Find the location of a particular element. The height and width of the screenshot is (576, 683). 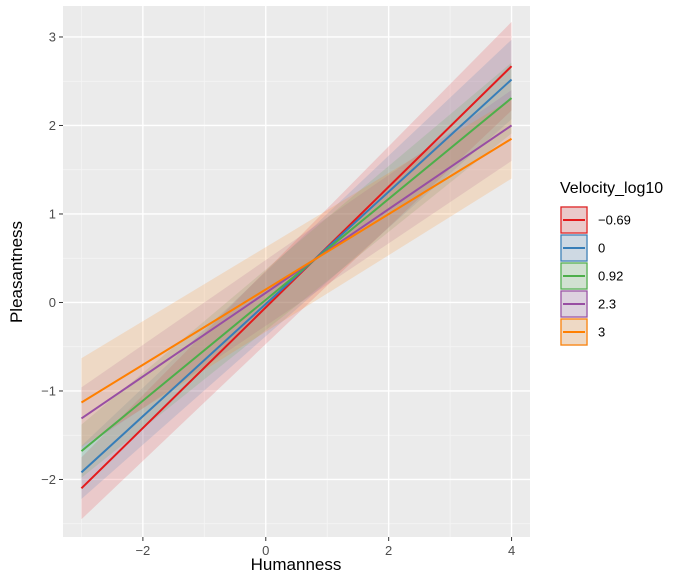

x-axis-title: Humanness is located at coordinates (296, 564).